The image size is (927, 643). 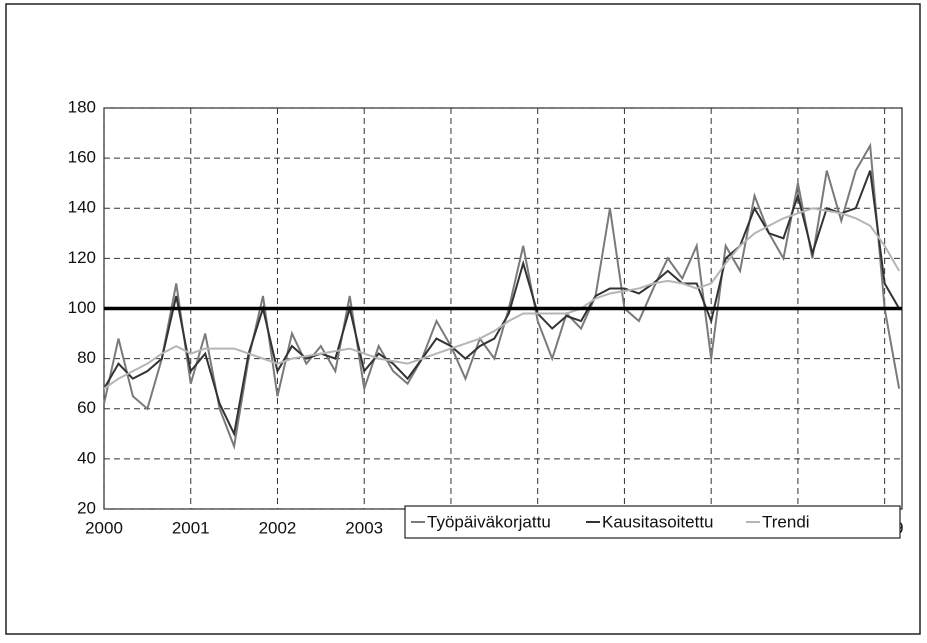 I want to click on legend-label: Työpäiväkorjattu, so click(x=489, y=521).